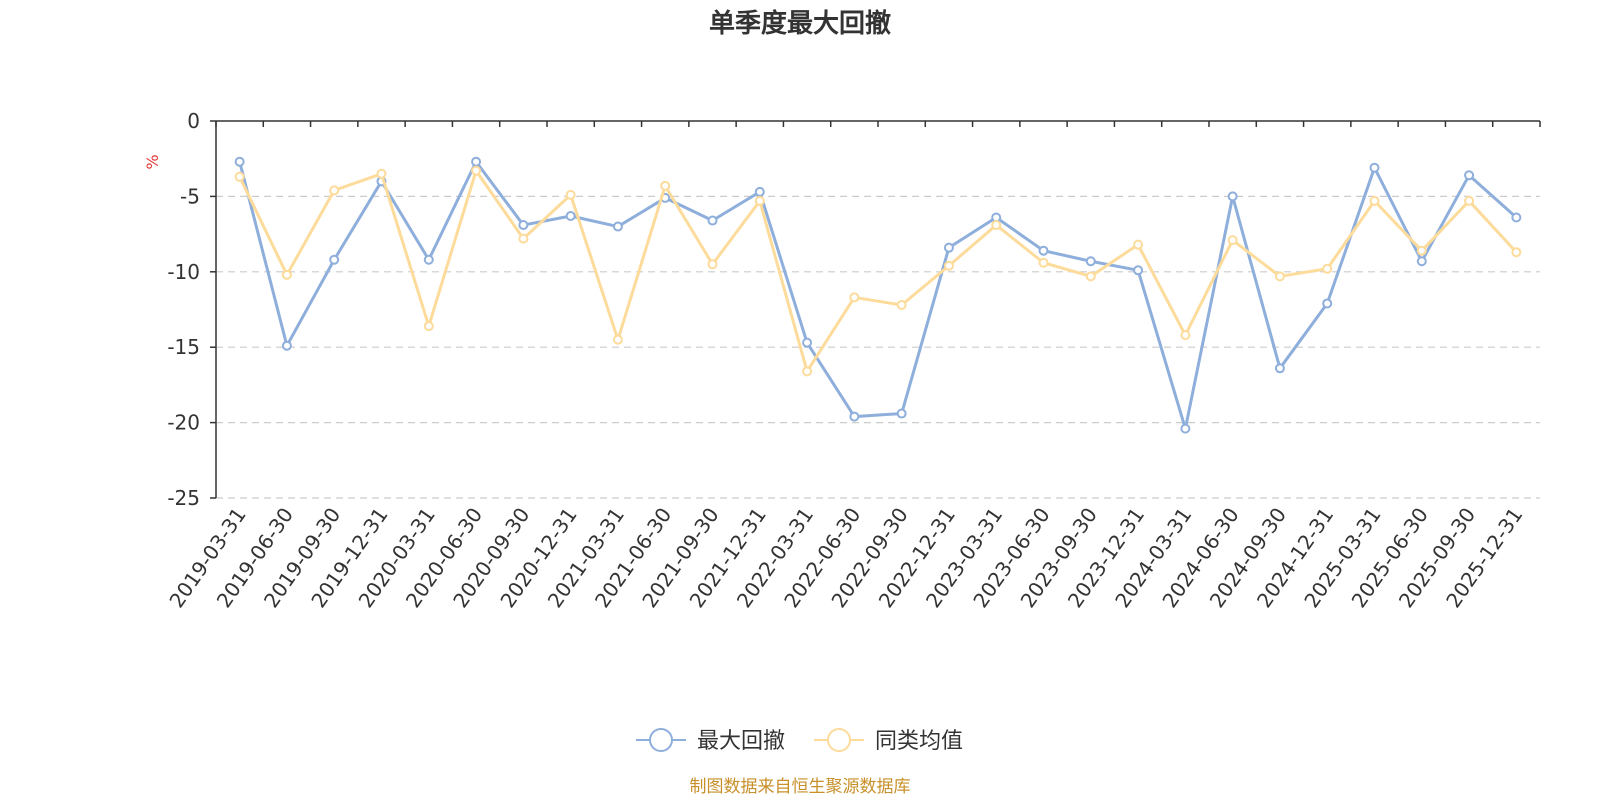  Describe the element at coordinates (800, 787) in the screenshot. I see `source-note: 制图数据来自恒生聚源数据库` at that location.